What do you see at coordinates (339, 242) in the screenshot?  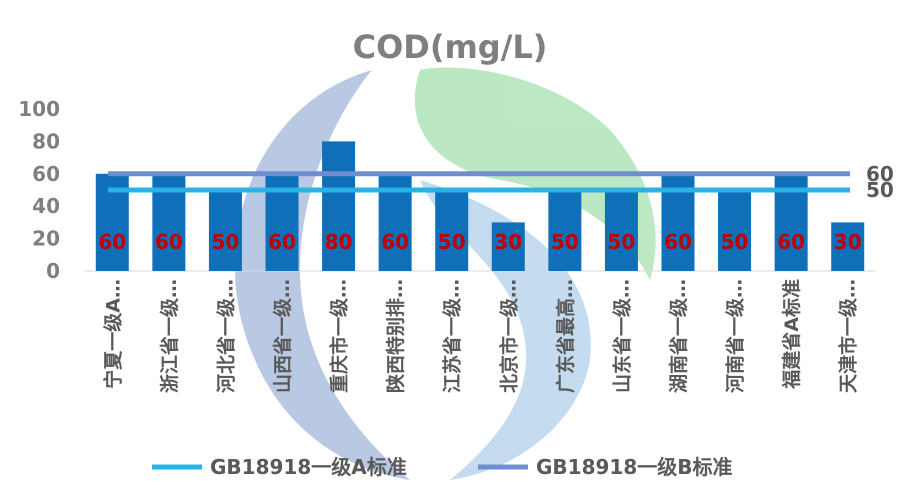 I see `bar-data-label: 80` at bounding box center [339, 242].